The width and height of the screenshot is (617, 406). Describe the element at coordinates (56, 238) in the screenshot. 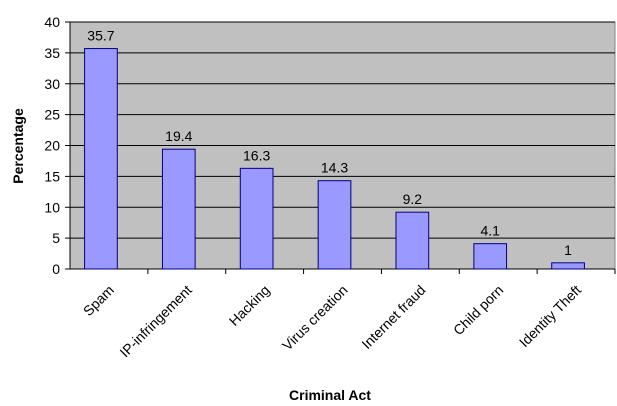

I see `y-tick-label: 5` at that location.